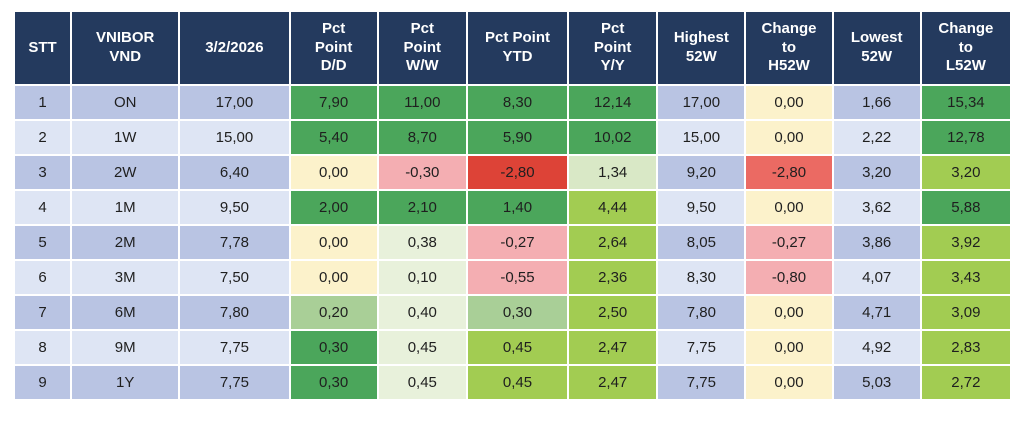  Describe the element at coordinates (613, 207) in the screenshot. I see `table-cell: 4,44` at that location.